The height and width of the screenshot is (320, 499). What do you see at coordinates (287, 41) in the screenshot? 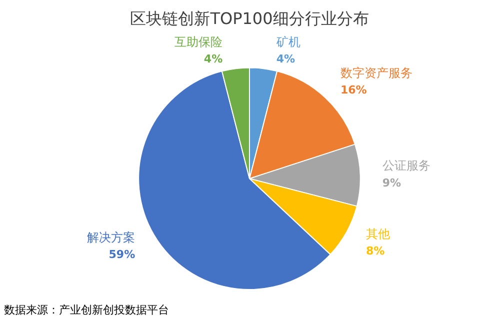
I see `slice-label: 矿机` at bounding box center [287, 41].